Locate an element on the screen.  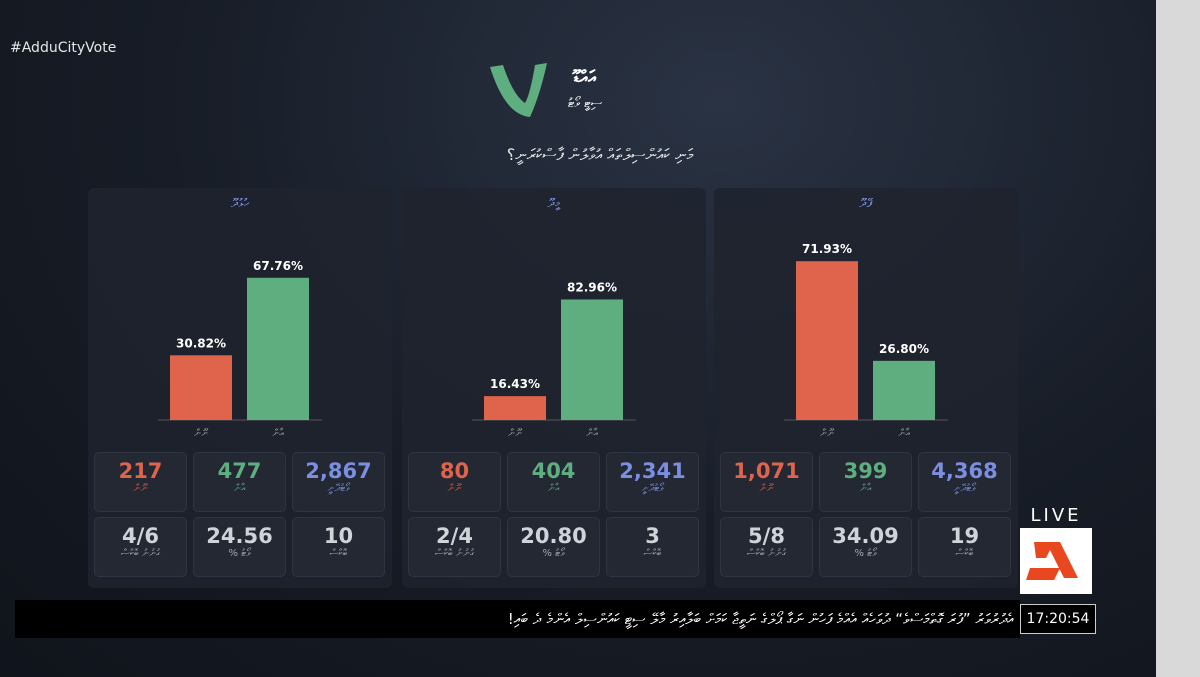
value-label: 26.80% is located at coordinates (904, 349).